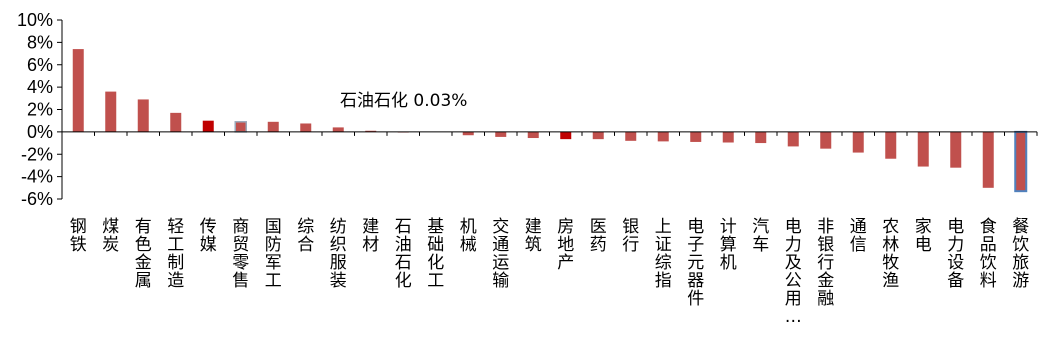 This screenshot has height=361, width=1045. What do you see at coordinates (403, 254) in the screenshot?
I see `x-tick-label: 石油石化` at bounding box center [403, 254].